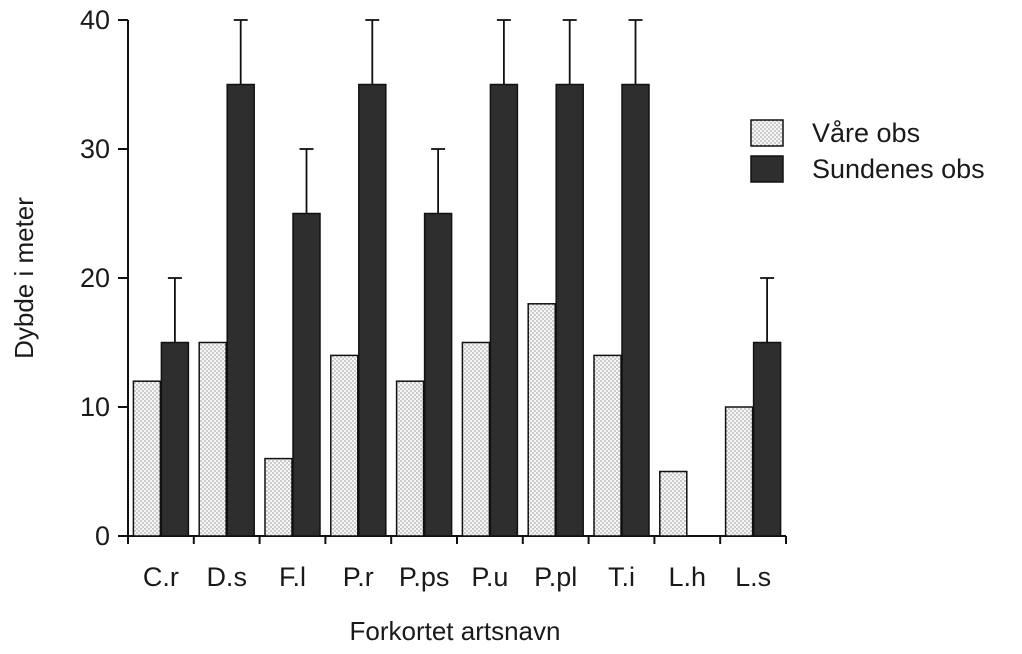 This screenshot has height=654, width=1022. What do you see at coordinates (455, 631) in the screenshot?
I see `x-axis-title: Forkortet artsnavn` at bounding box center [455, 631].